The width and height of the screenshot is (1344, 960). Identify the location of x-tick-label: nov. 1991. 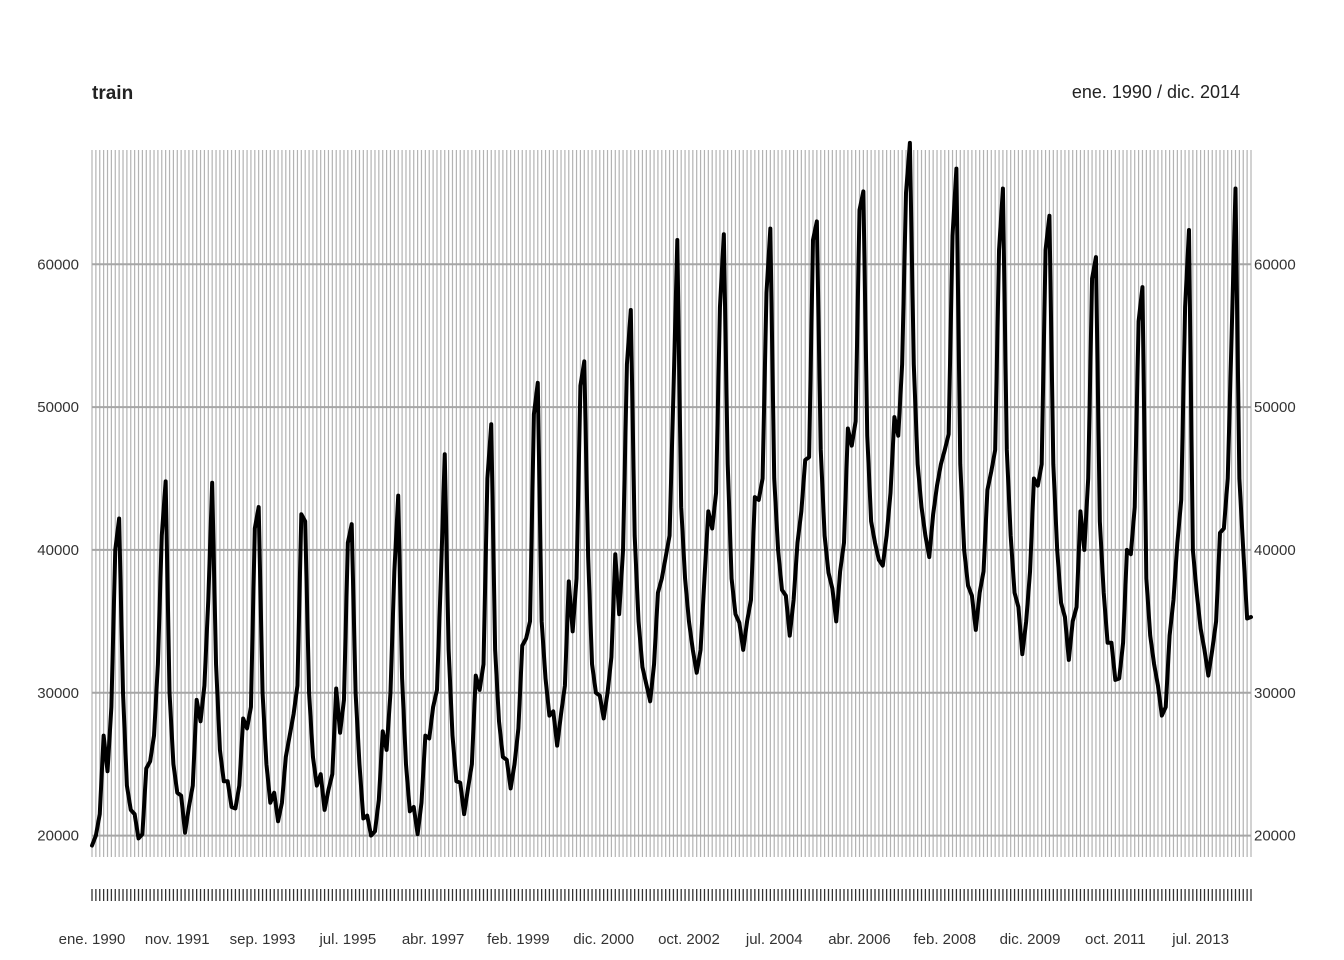
(177, 939).